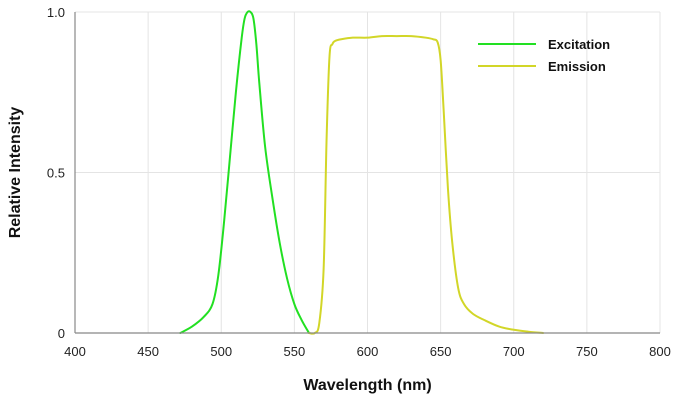 This screenshot has height=400, width=680. I want to click on legend-label-emission: Emission, so click(577, 66).